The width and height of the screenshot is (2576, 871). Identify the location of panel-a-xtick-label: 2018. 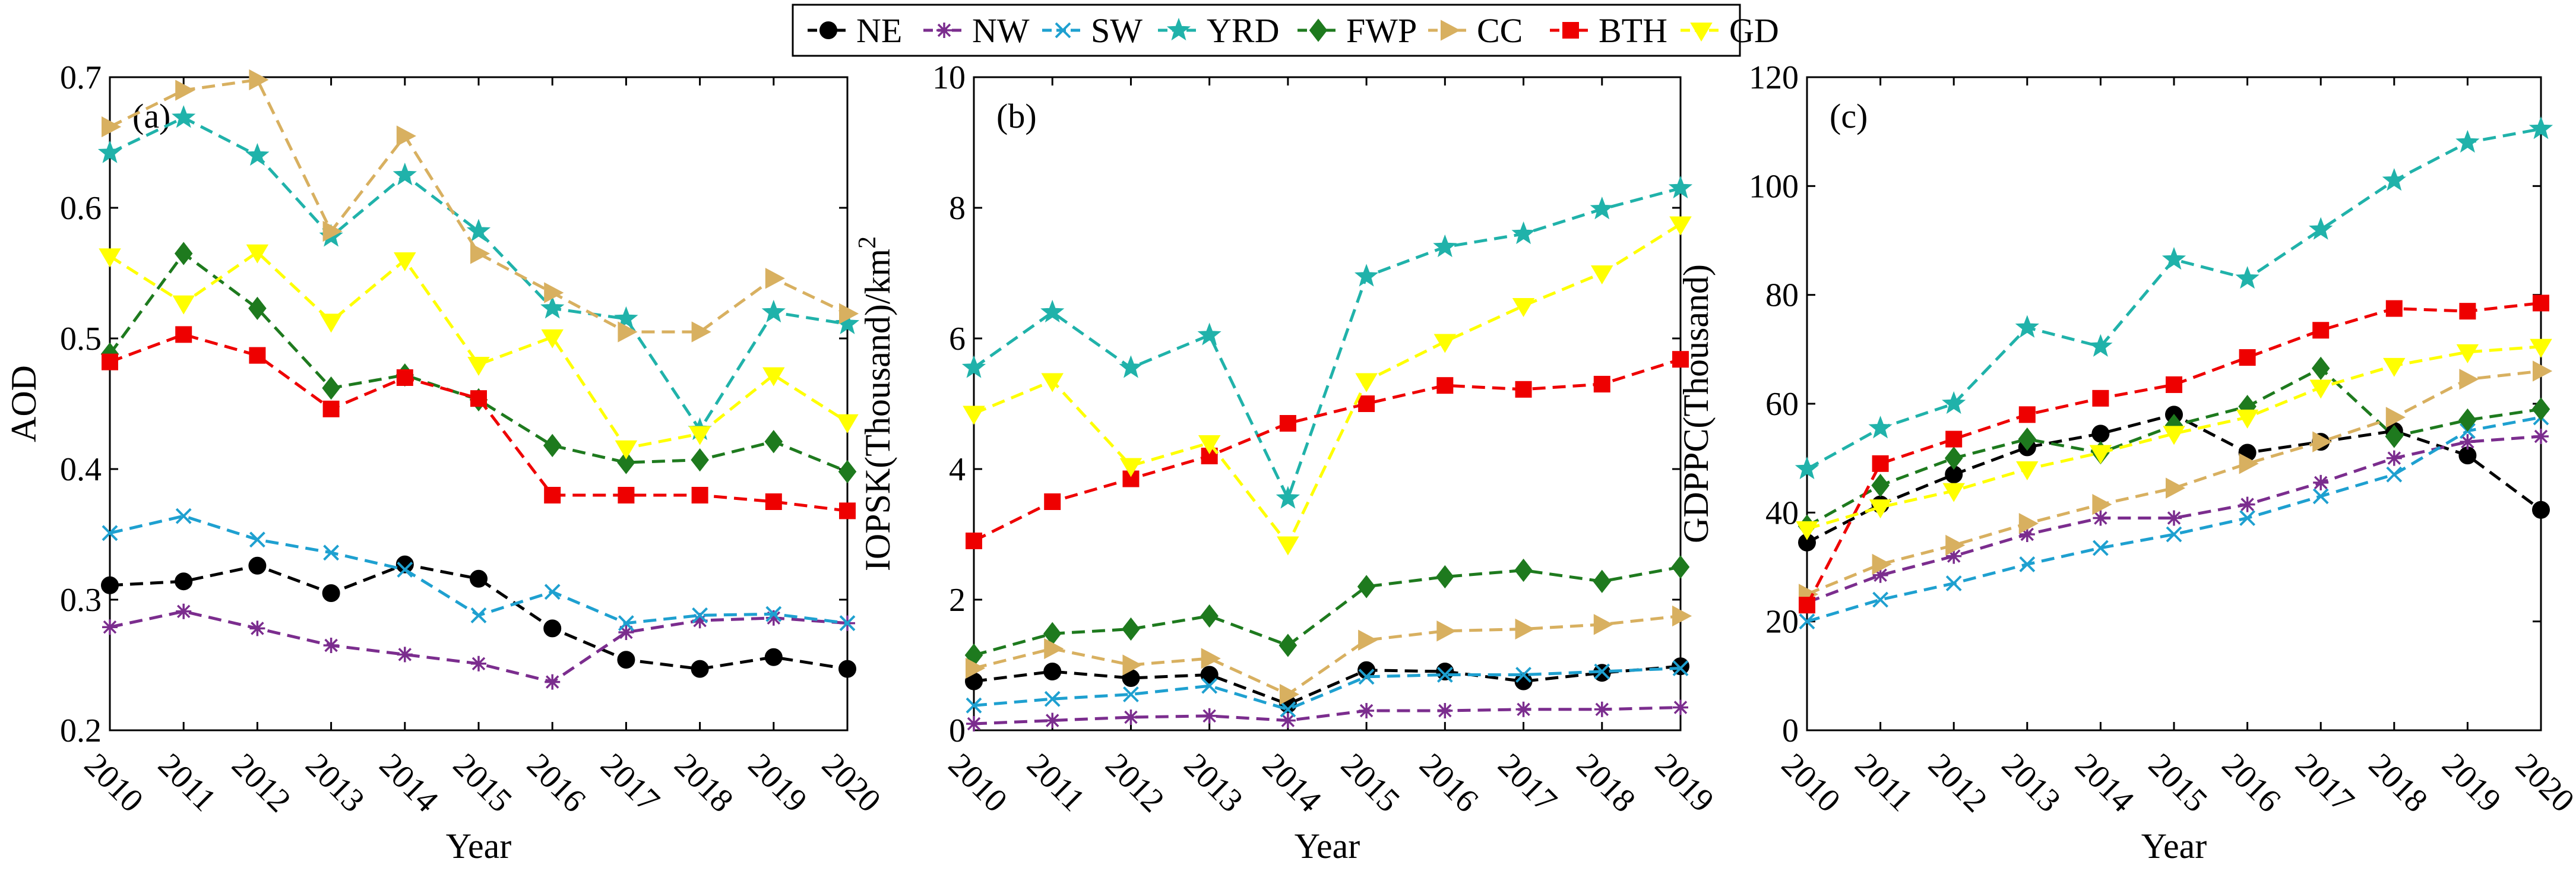
(703, 782).